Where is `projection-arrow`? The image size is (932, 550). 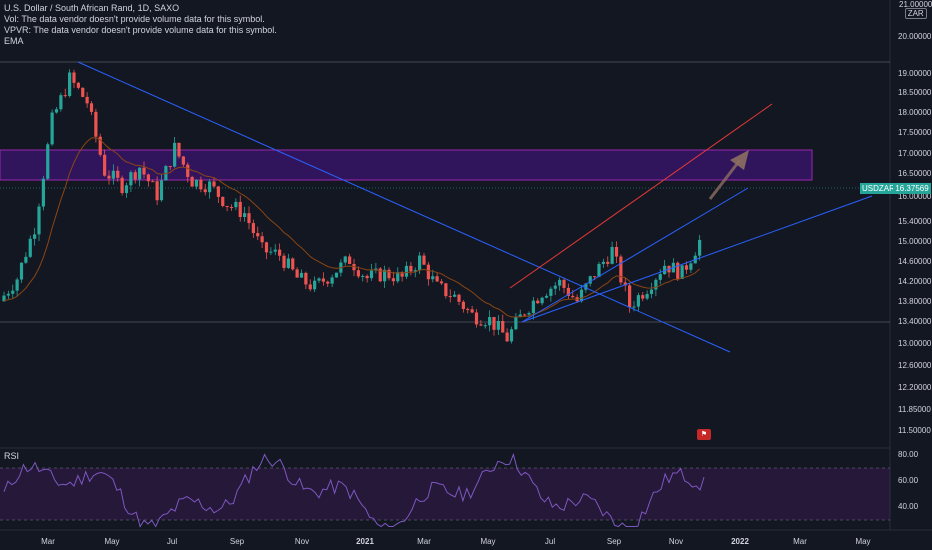
projection-arrow is located at coordinates (728, 175).